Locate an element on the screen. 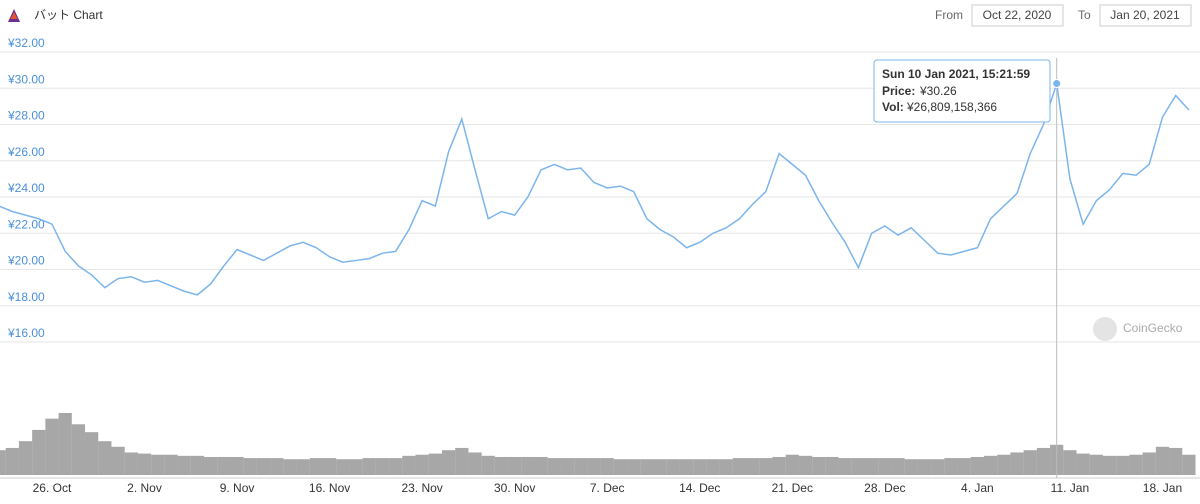 The height and width of the screenshot is (504, 1200). to-input is located at coordinates (1145, 15).